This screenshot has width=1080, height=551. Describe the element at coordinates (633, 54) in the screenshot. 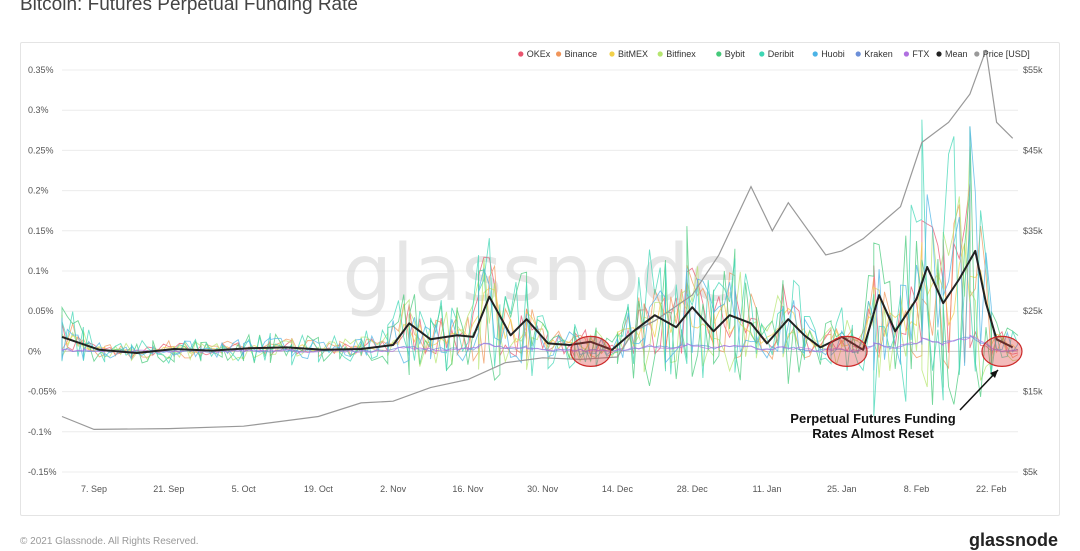

I see `legend-label: BitMEX` at that location.